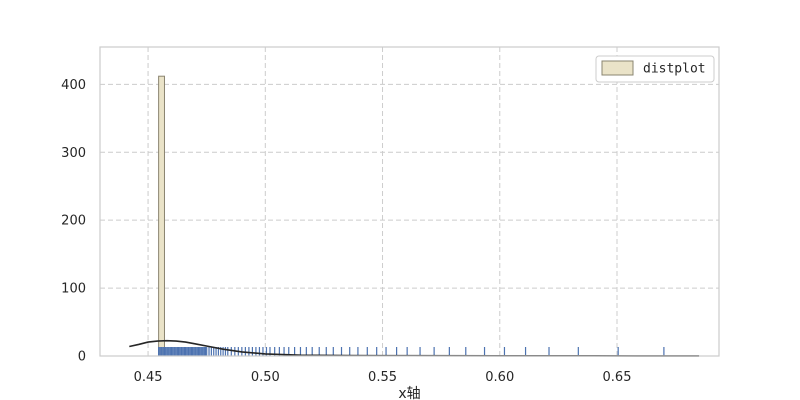 The height and width of the screenshot is (400, 800). I want to click on x-tick-label: 0.50, so click(265, 377).